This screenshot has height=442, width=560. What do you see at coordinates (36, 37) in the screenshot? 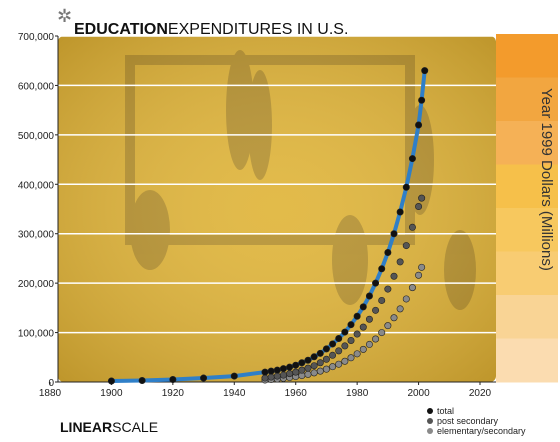
I see `y-tick-label: 700,000` at bounding box center [36, 37].